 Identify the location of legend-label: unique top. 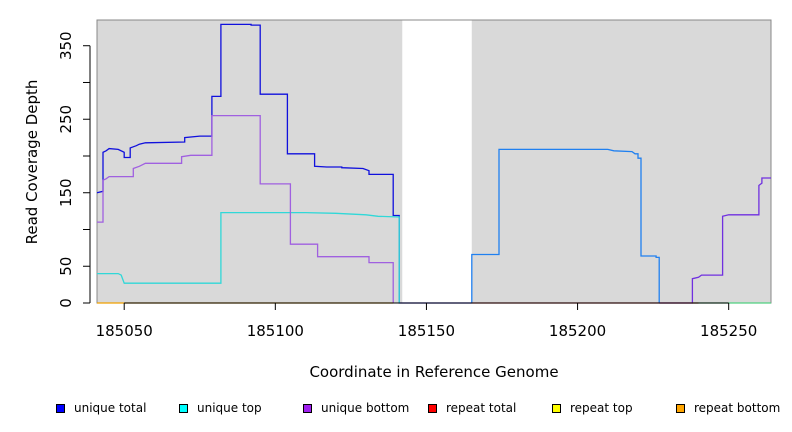
(229, 408).